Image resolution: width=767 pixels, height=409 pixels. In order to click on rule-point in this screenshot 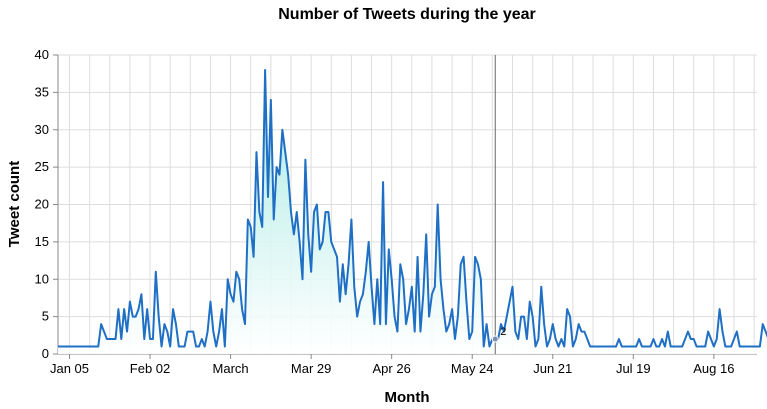, I will do `click(495, 339)`.